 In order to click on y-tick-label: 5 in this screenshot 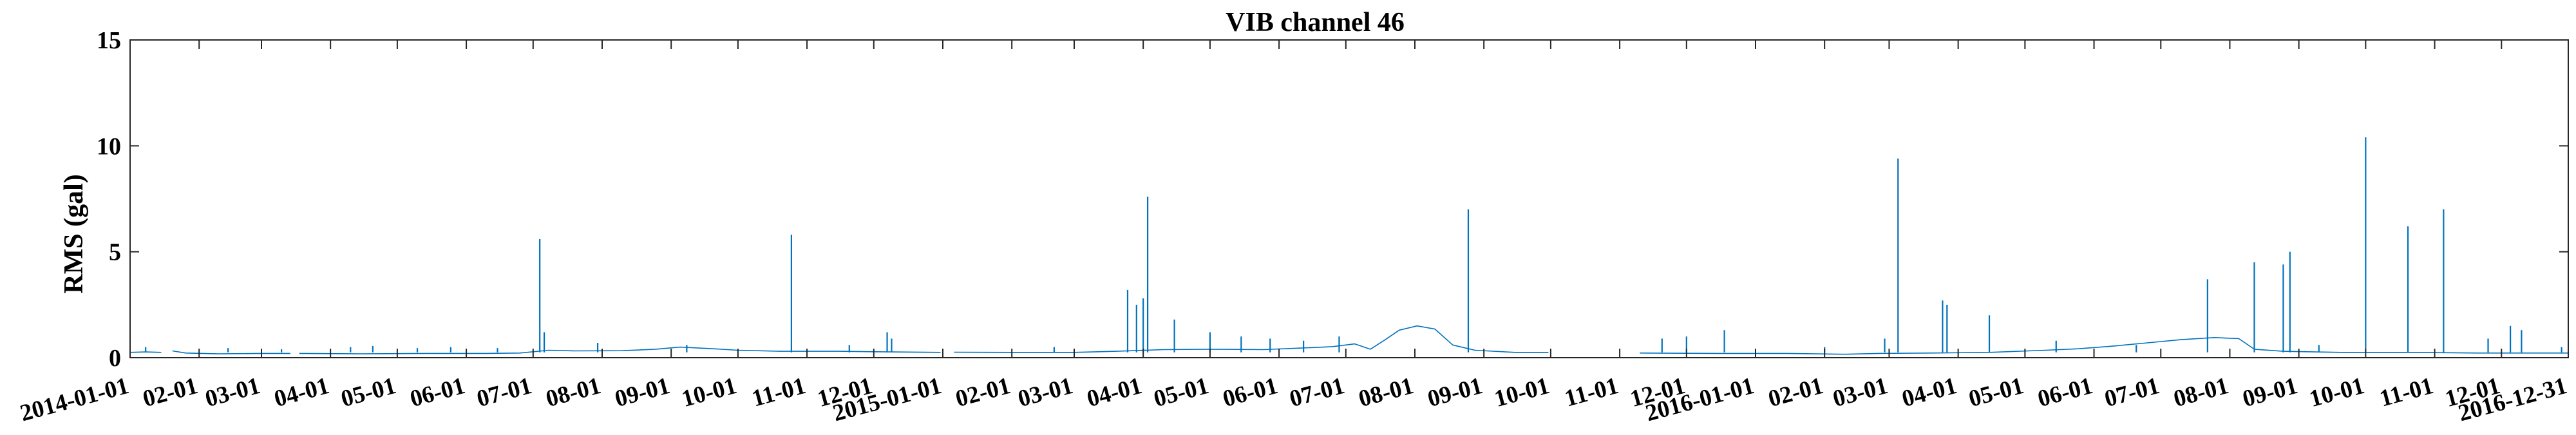, I will do `click(115, 253)`.